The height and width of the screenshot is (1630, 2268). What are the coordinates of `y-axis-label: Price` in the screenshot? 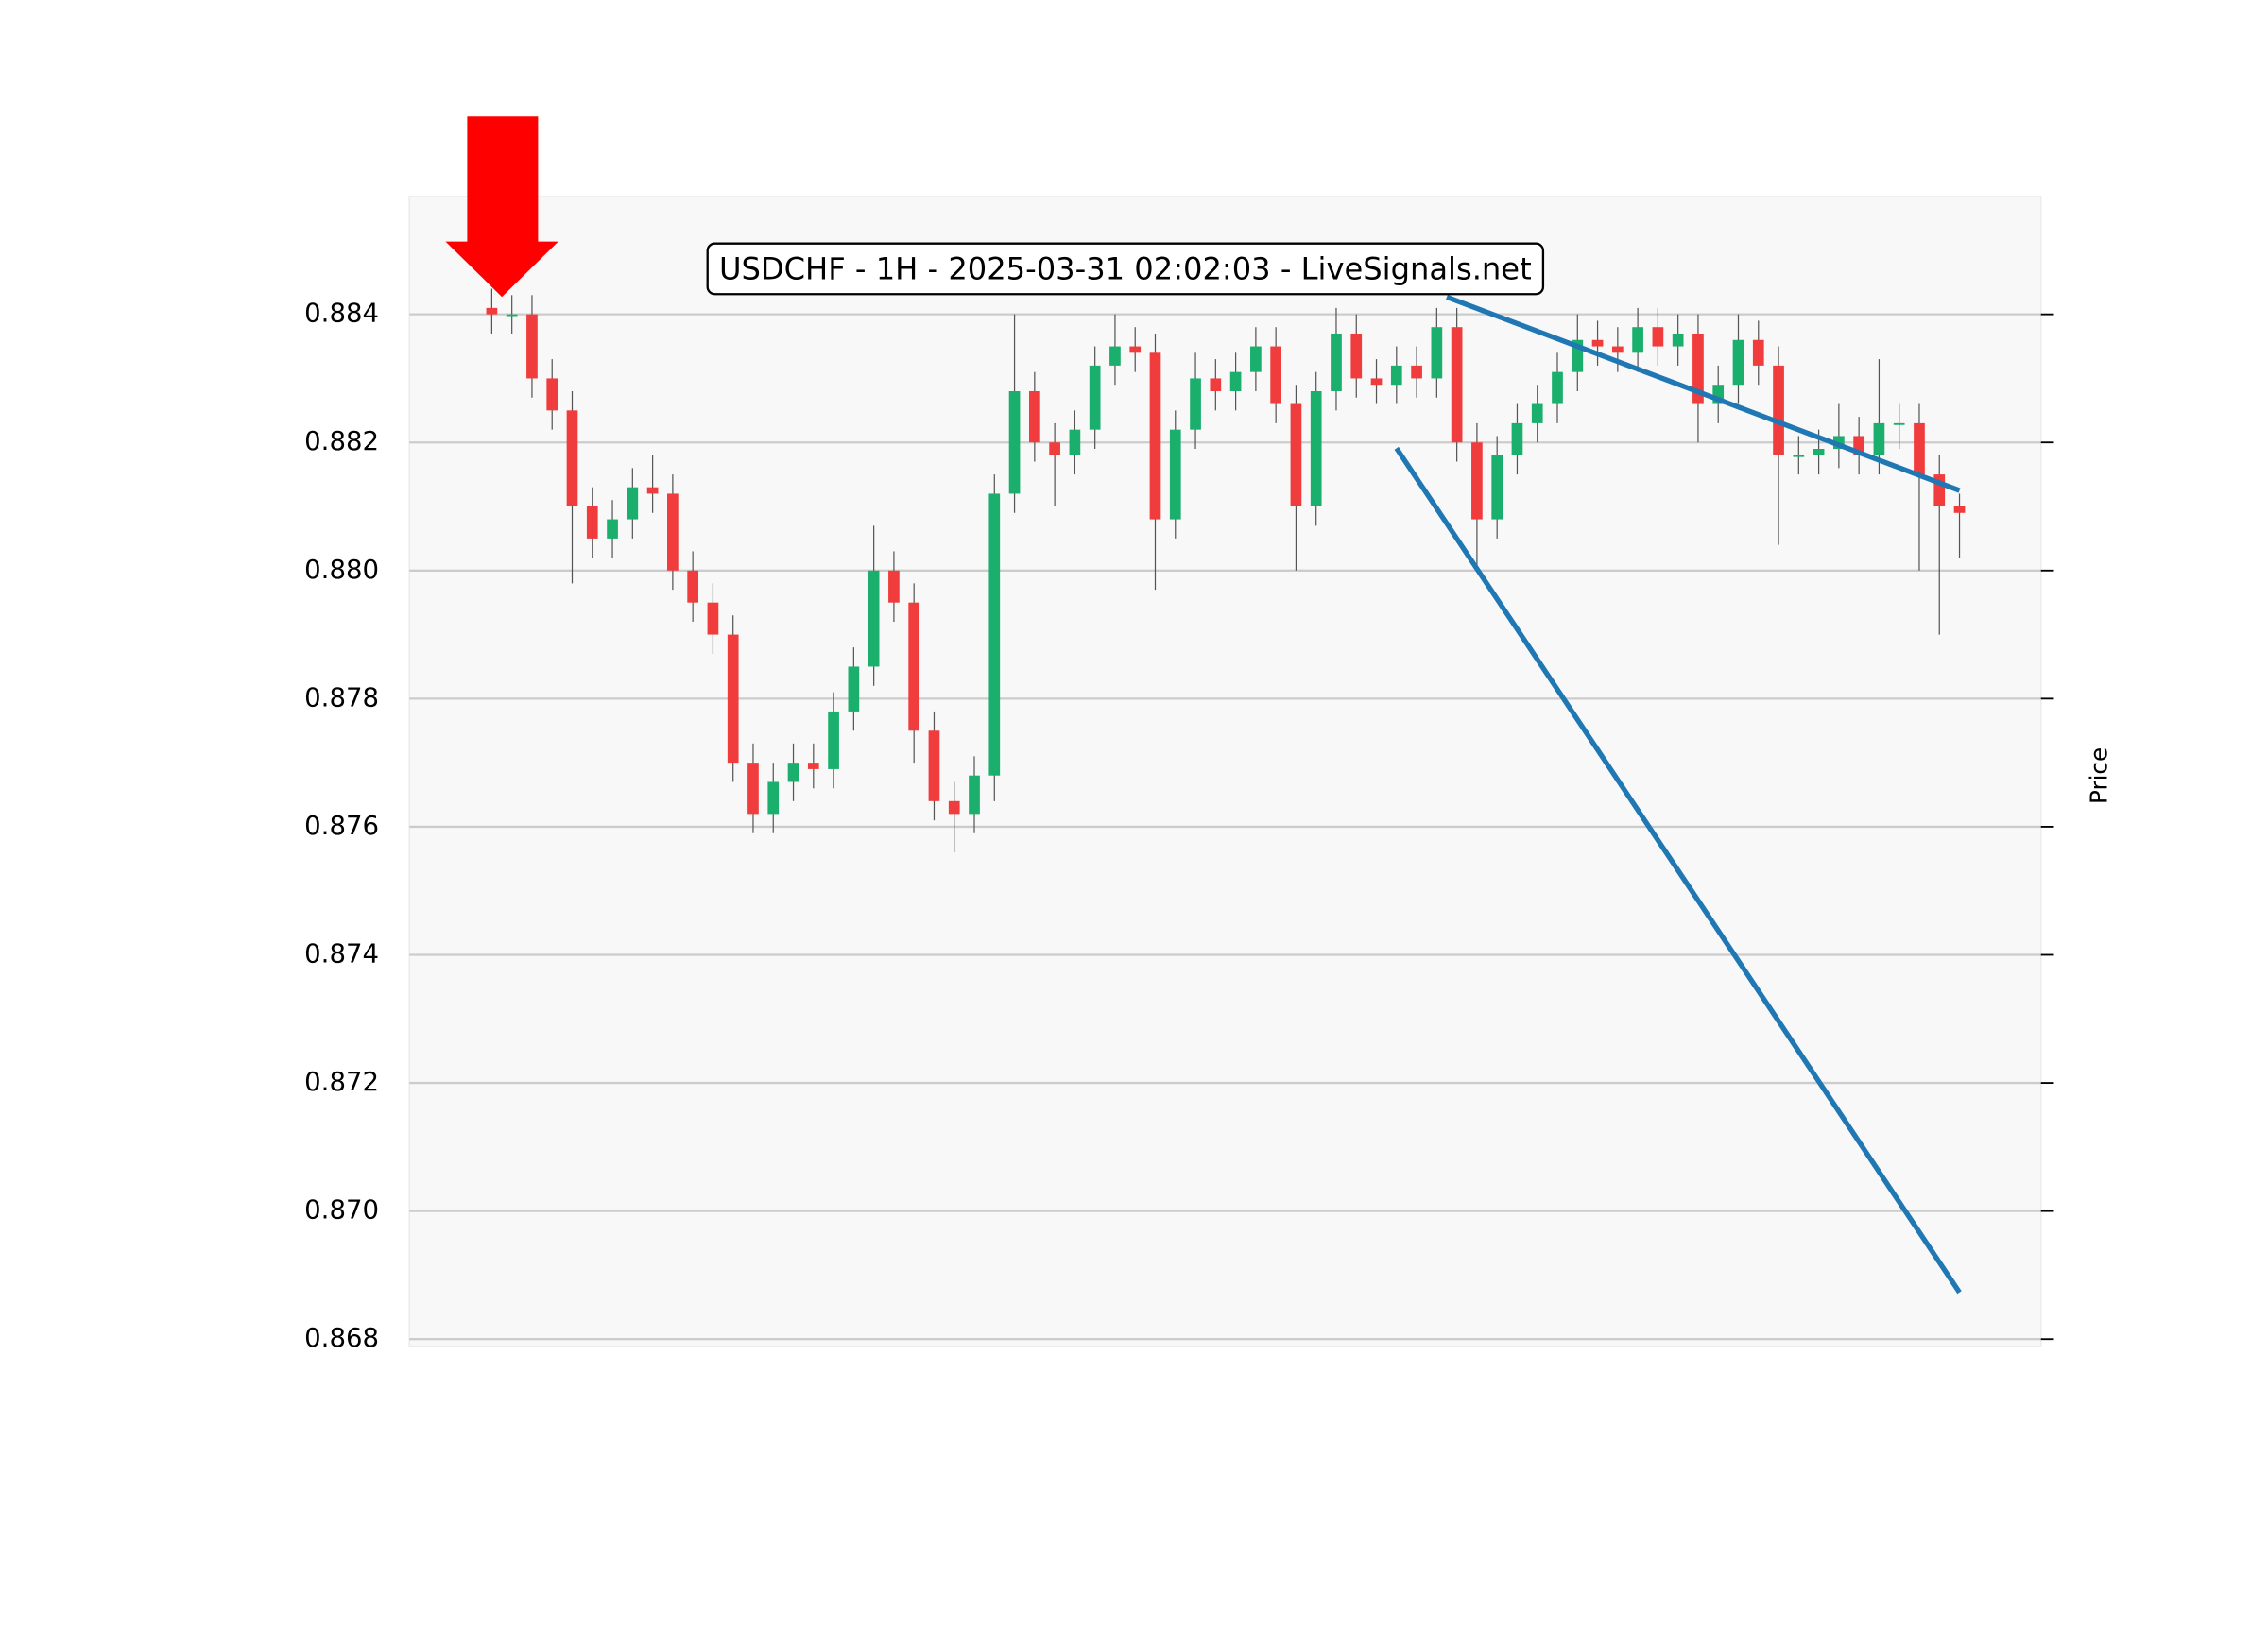 It's located at (2098, 776).